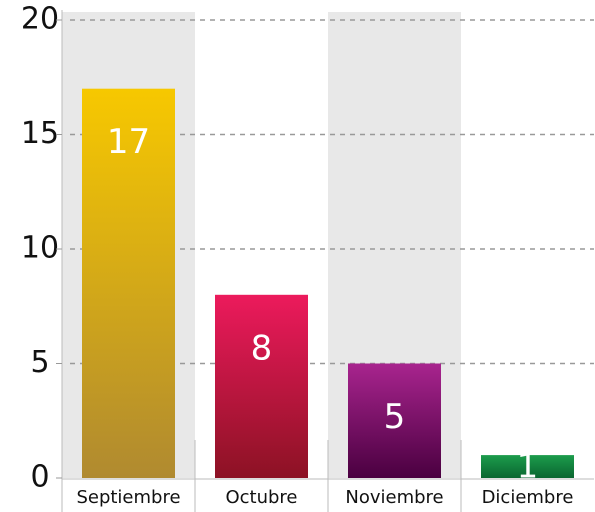 The height and width of the screenshot is (512, 595). I want to click on y-tick-label: 0, so click(39, 477).